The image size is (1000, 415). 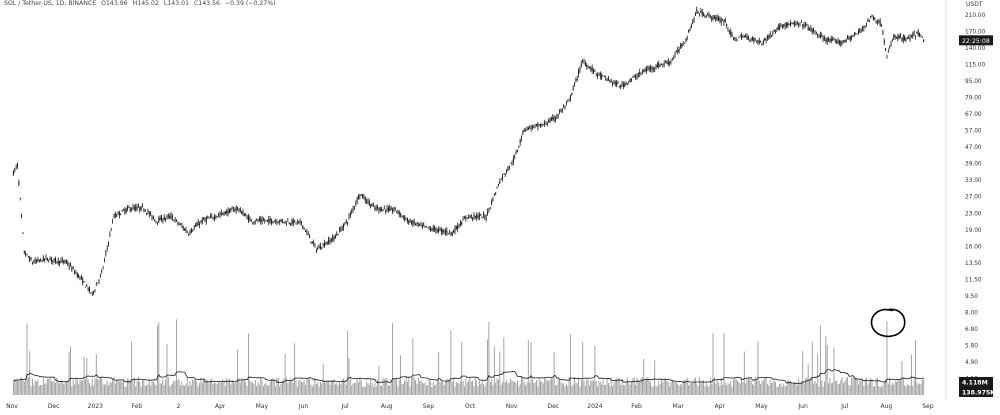 What do you see at coordinates (971, 363) in the screenshot?
I see `y-tick-label: 4.90` at bounding box center [971, 363].